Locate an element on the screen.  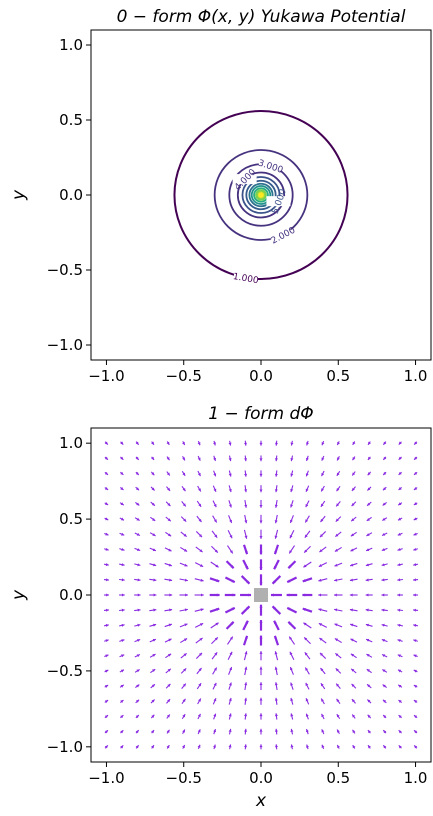
quiver-x-tick-label: −1.0 is located at coordinates (106, 778).